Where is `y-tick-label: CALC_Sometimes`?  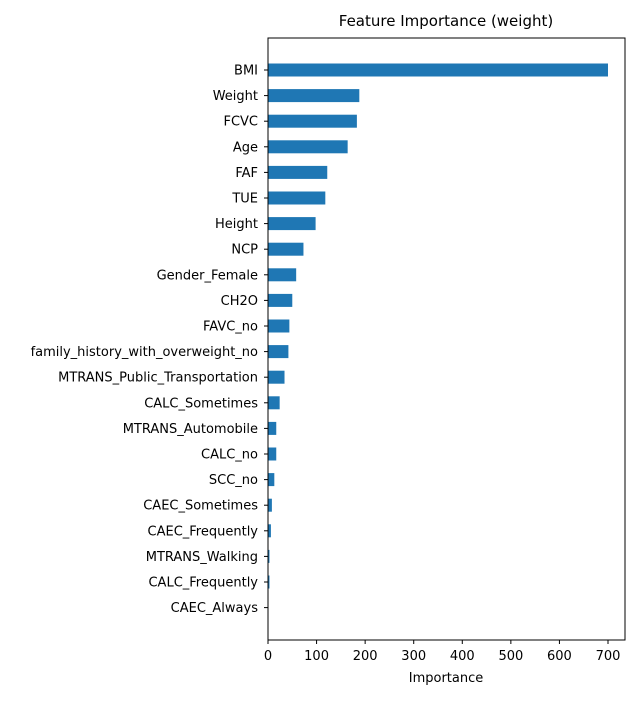
y-tick-label: CALC_Sometimes is located at coordinates (201, 403).